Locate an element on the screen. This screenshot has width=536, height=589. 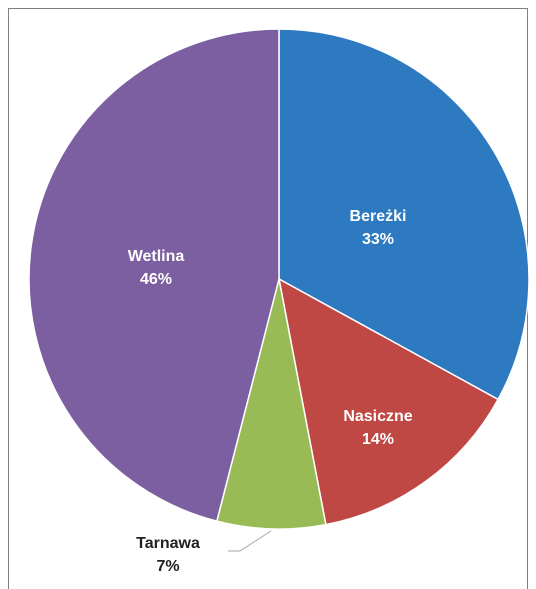
slice-value-label: 33% is located at coordinates (378, 239).